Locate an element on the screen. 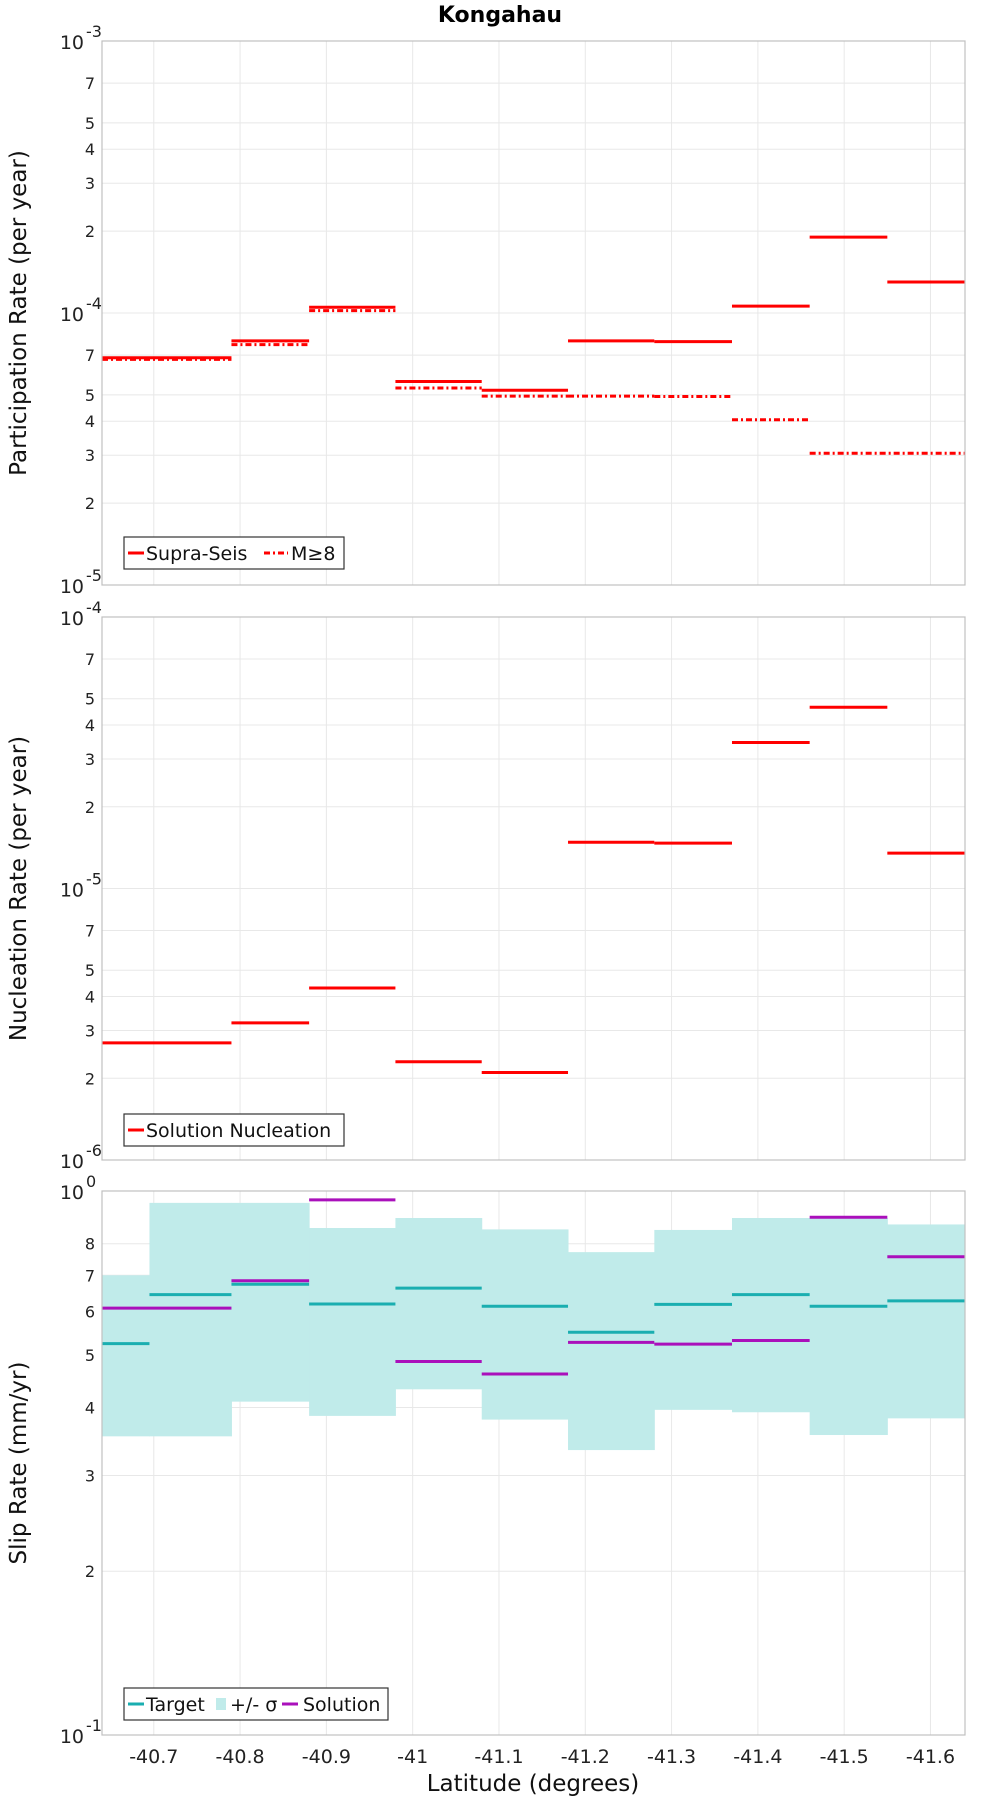 The height and width of the screenshot is (1800, 1000). series-M≥8 is located at coordinates (533, 382).